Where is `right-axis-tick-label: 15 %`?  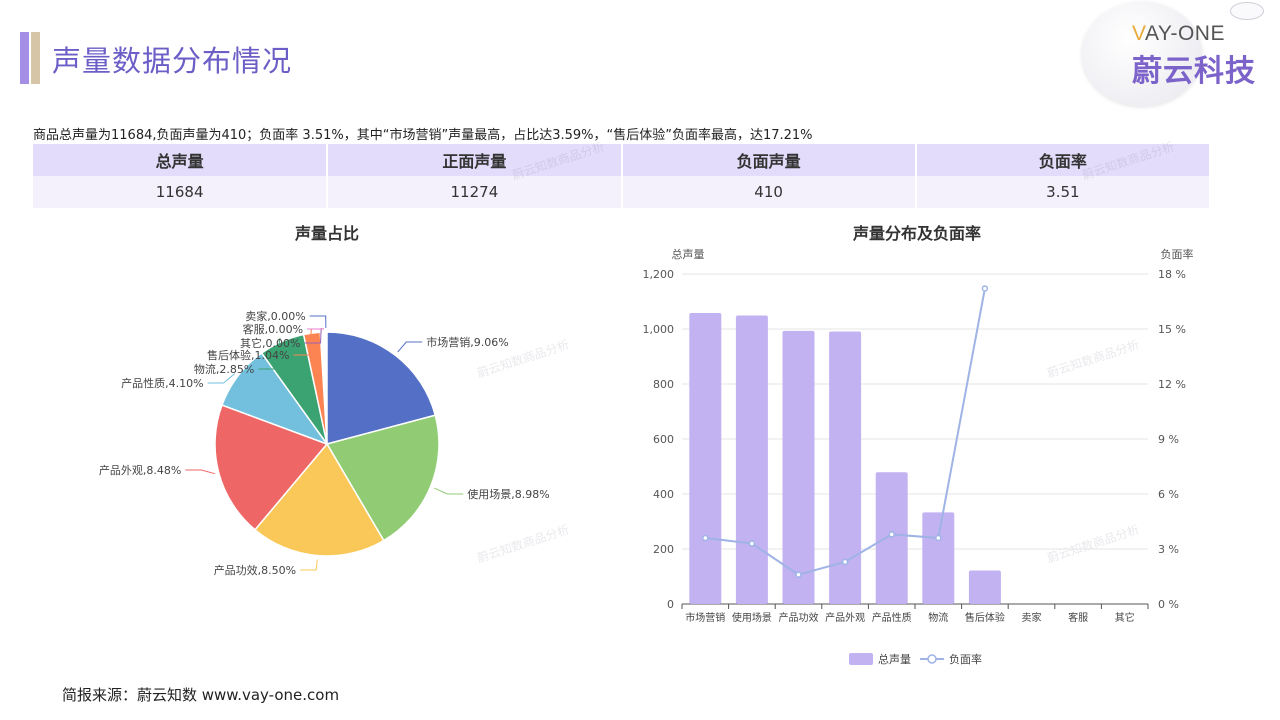 right-axis-tick-label: 15 % is located at coordinates (1172, 329).